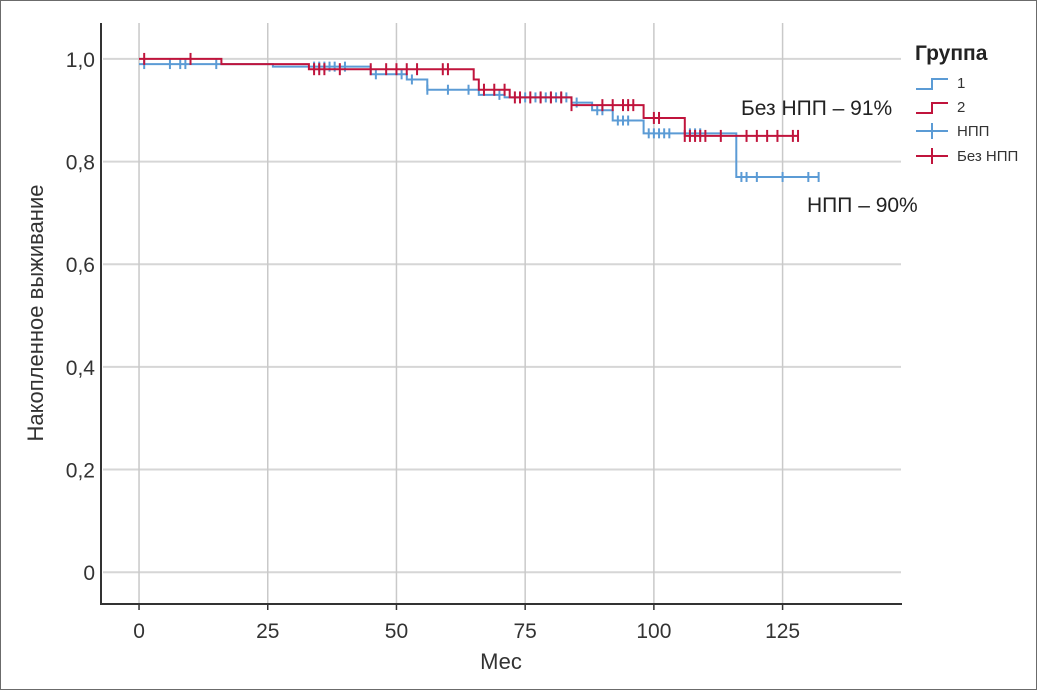 This screenshot has width=1037, height=691. I want to click on y-tick-label: 1,0, so click(80, 60).